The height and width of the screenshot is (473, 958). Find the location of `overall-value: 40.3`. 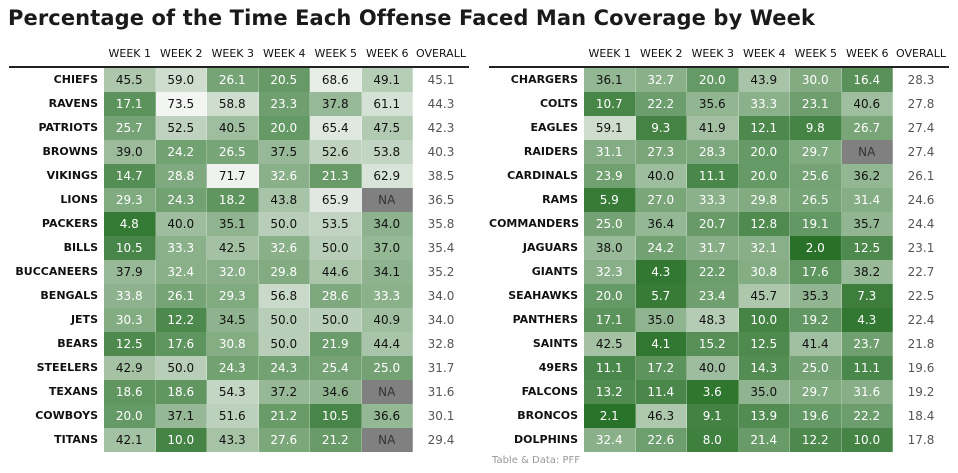

overall-value: 40.3 is located at coordinates (441, 152).